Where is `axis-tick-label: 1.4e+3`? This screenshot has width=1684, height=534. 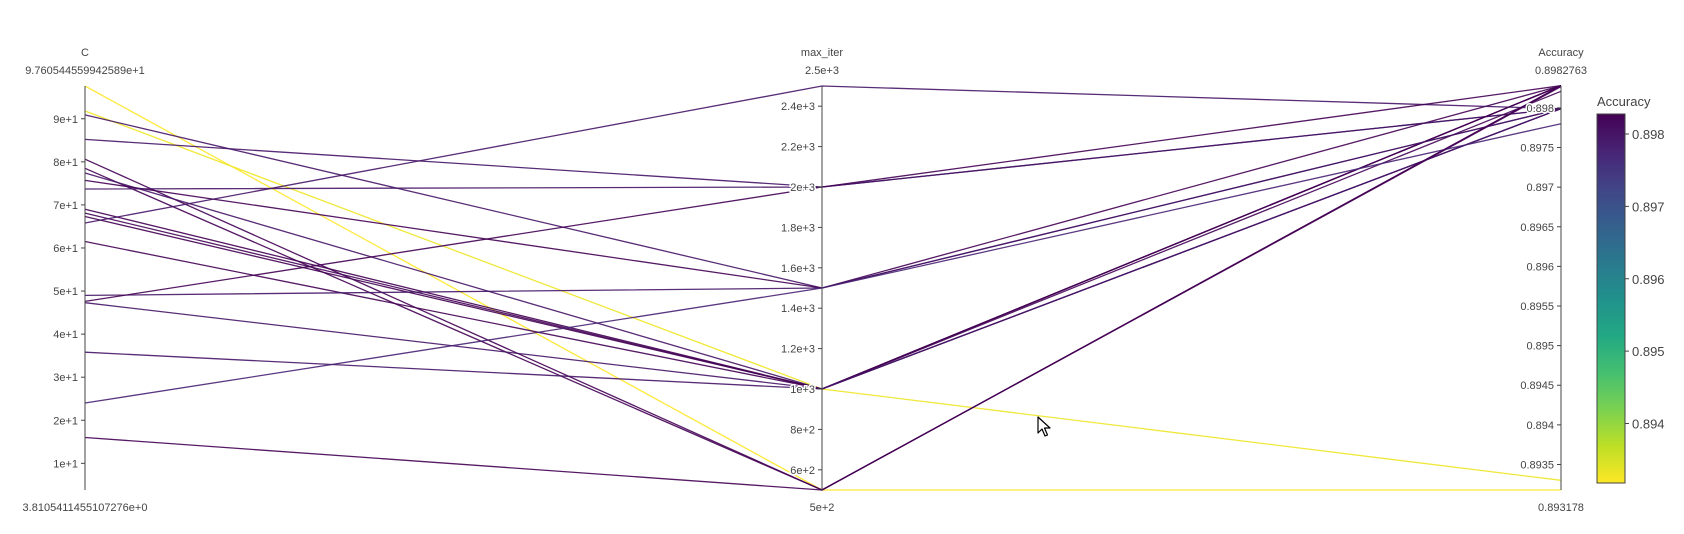 axis-tick-label: 1.4e+3 is located at coordinates (798, 309).